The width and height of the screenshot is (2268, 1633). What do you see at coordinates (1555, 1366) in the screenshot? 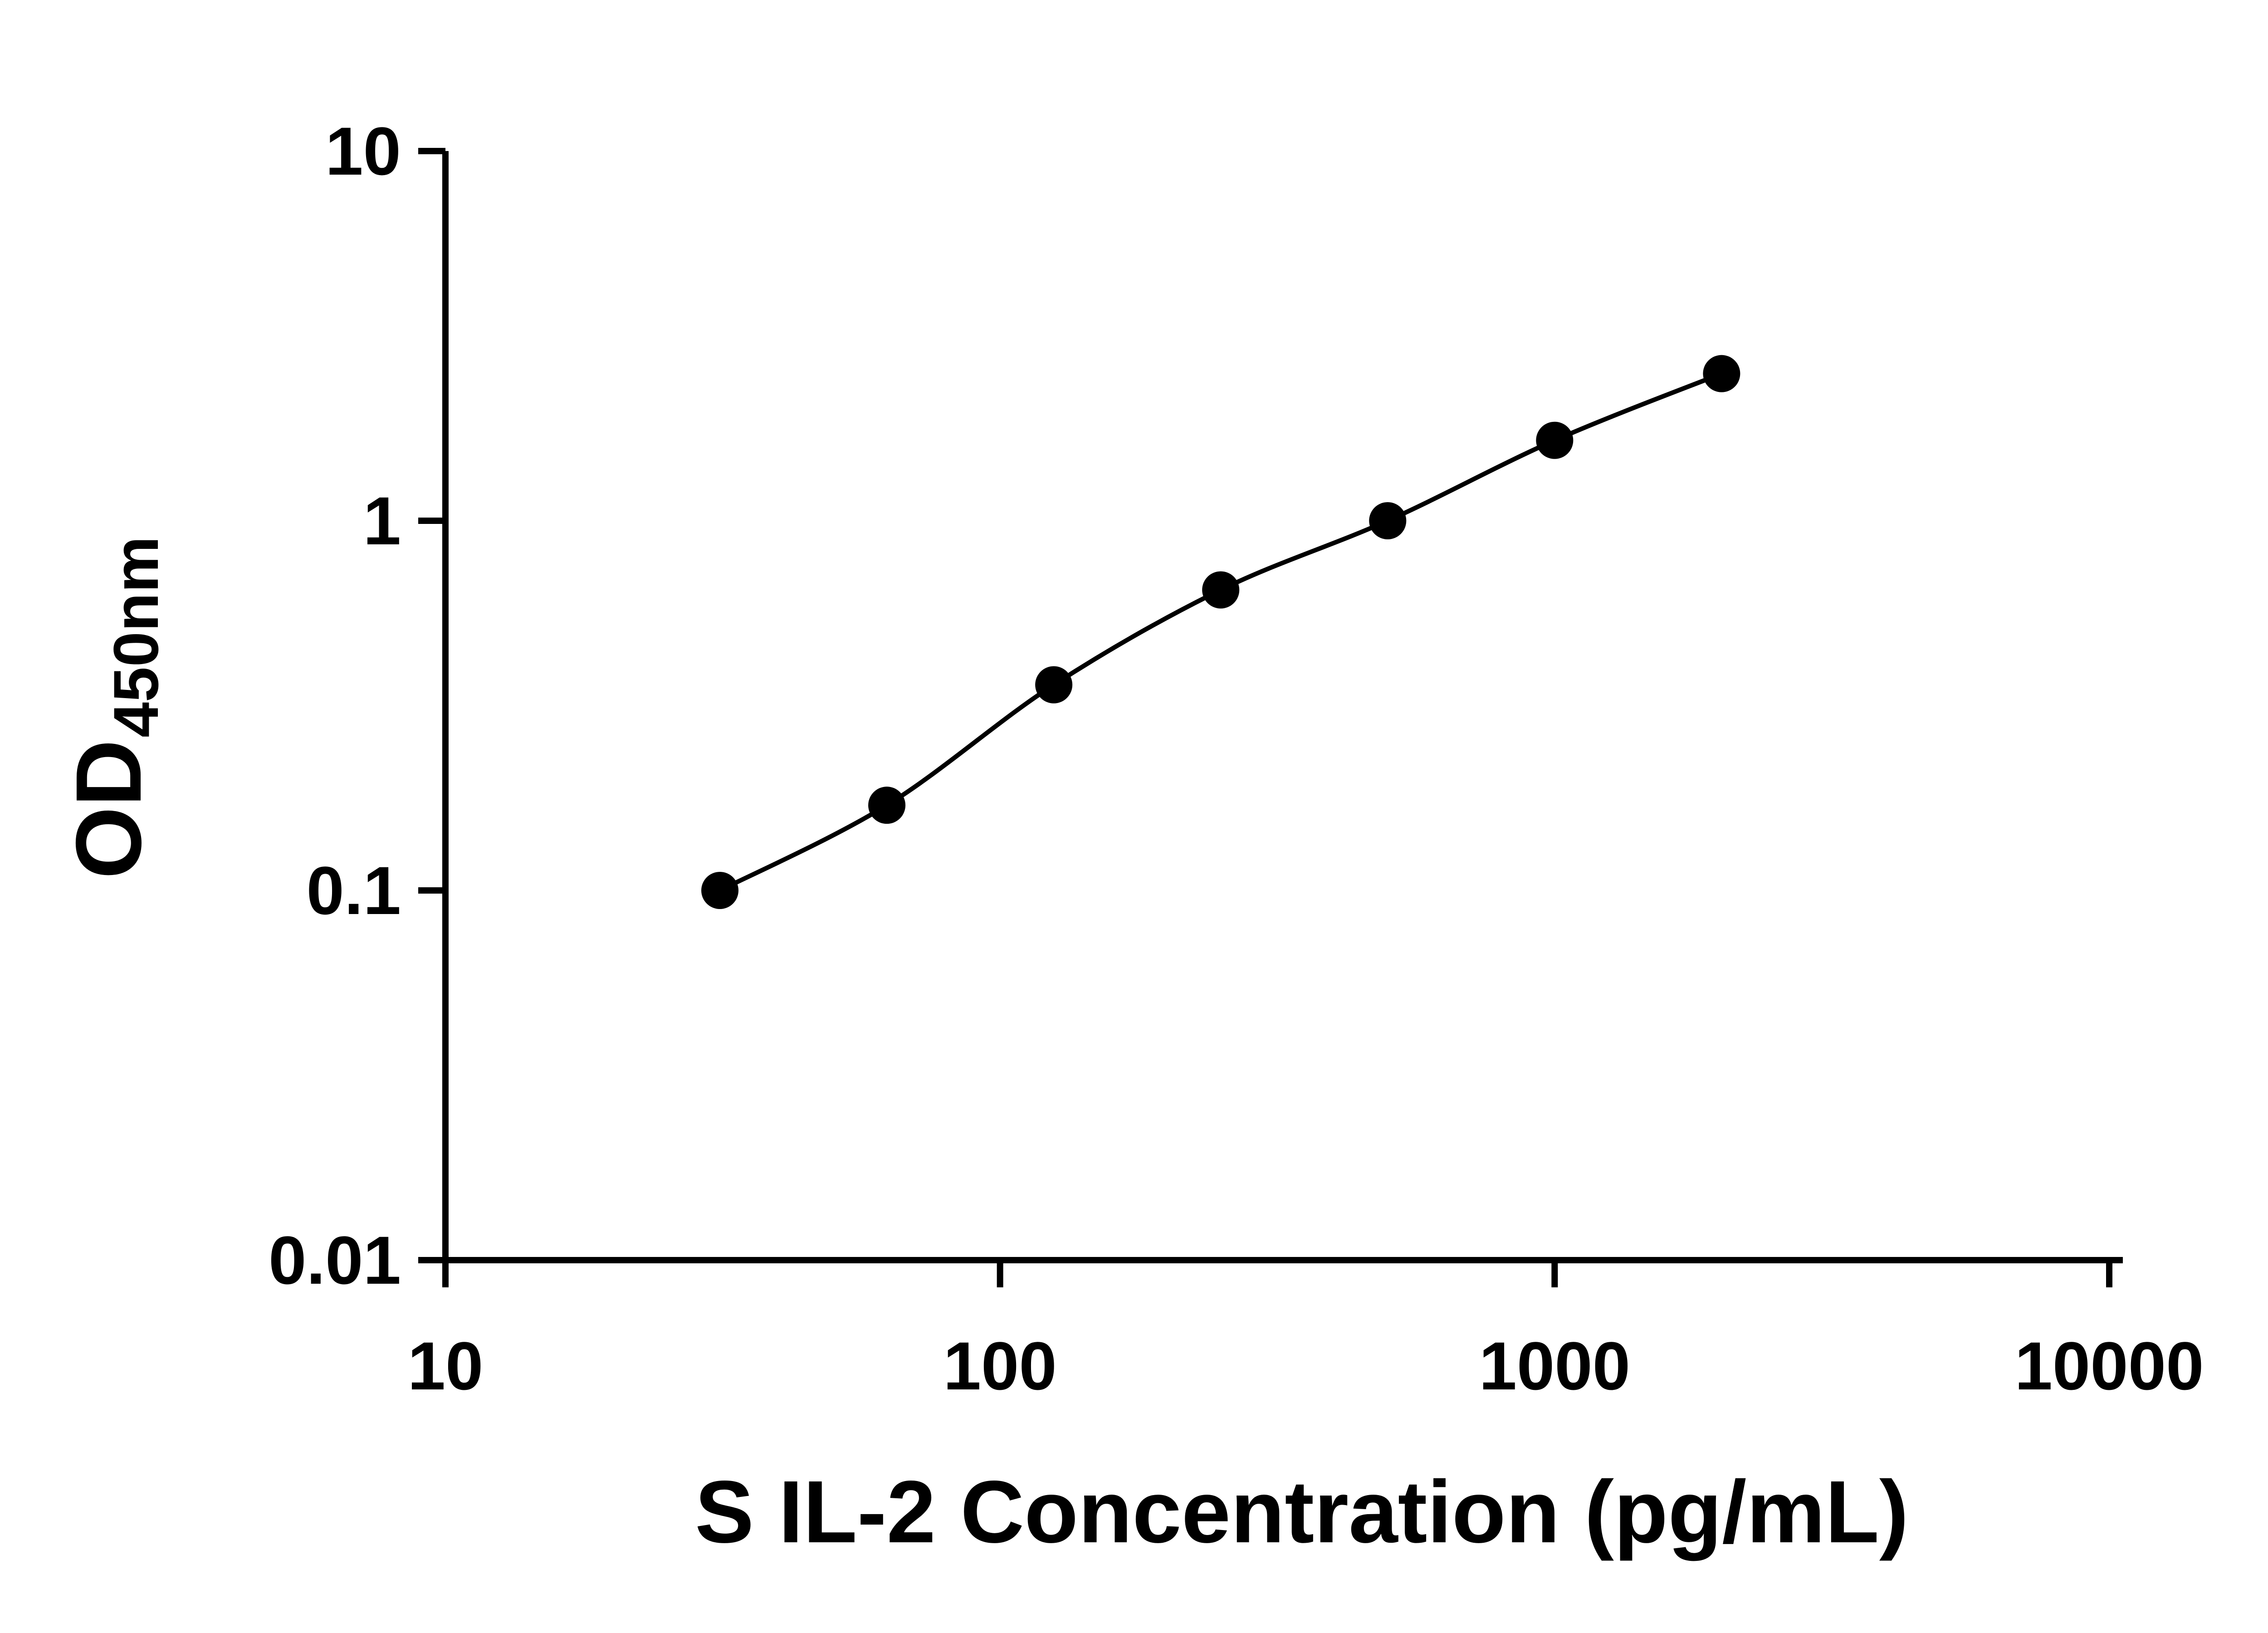
I see `x-tick-label: 1000` at bounding box center [1555, 1366].